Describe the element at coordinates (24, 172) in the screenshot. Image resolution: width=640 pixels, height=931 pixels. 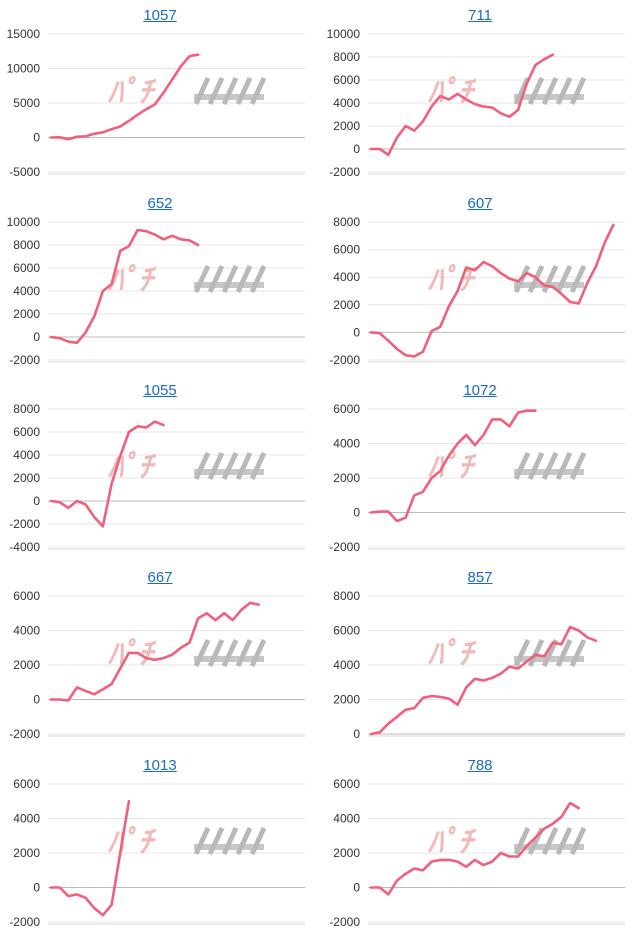
I see `y-tick-label: -5000` at that location.